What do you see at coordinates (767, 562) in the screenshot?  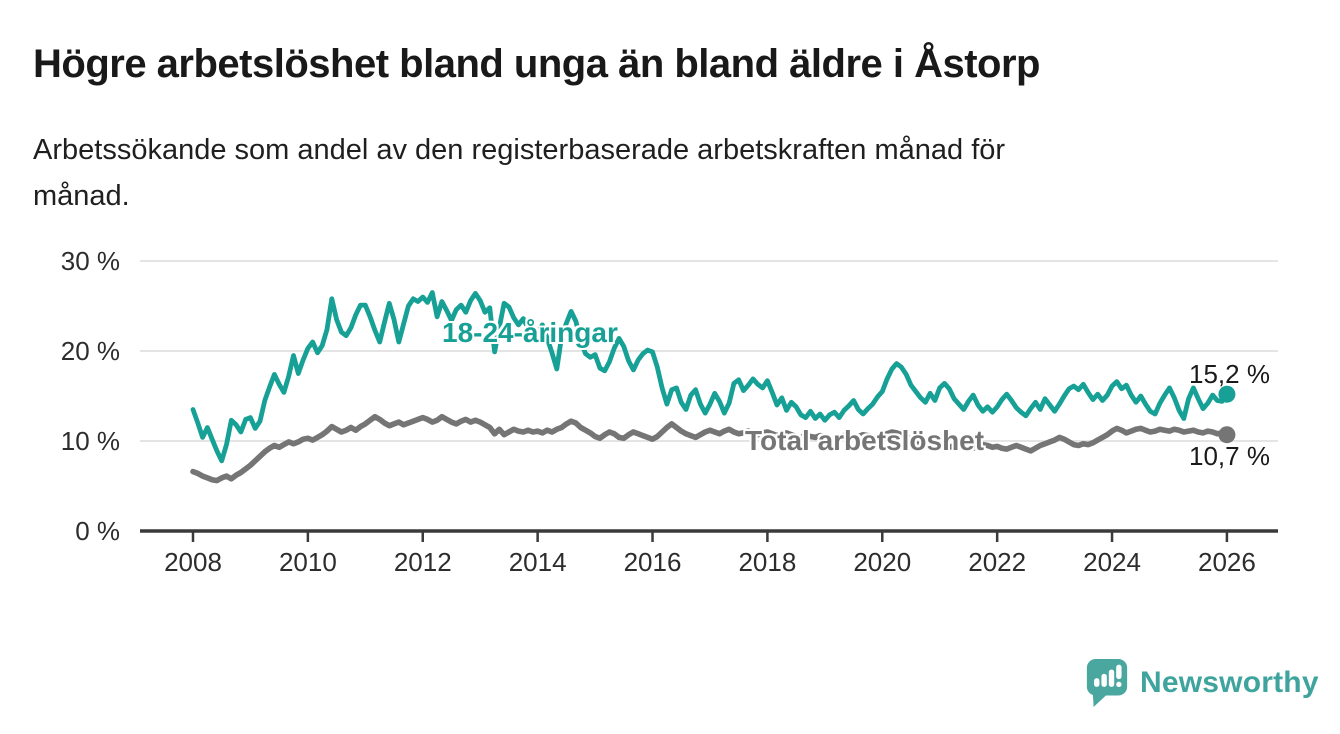 I see `svg-text: 2018` at bounding box center [767, 562].